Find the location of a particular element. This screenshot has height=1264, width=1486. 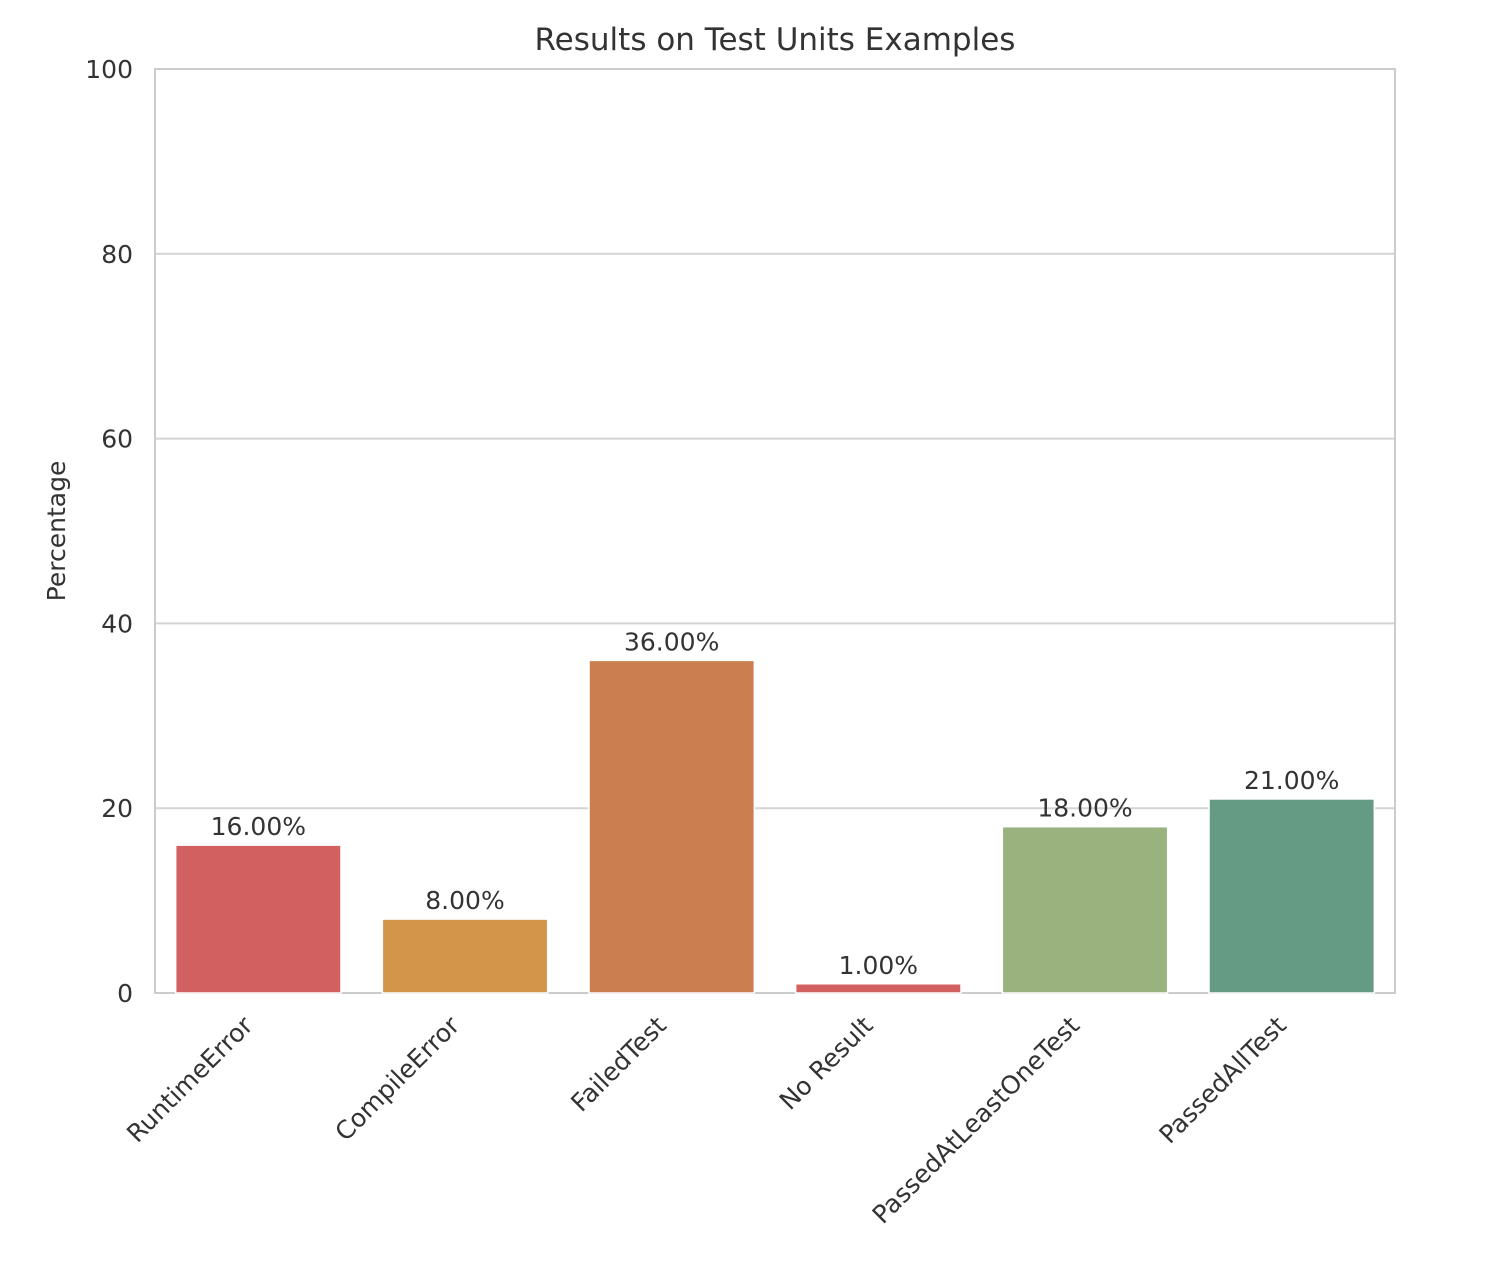

x-tick-label: RuntimeError is located at coordinates (190, 1079).